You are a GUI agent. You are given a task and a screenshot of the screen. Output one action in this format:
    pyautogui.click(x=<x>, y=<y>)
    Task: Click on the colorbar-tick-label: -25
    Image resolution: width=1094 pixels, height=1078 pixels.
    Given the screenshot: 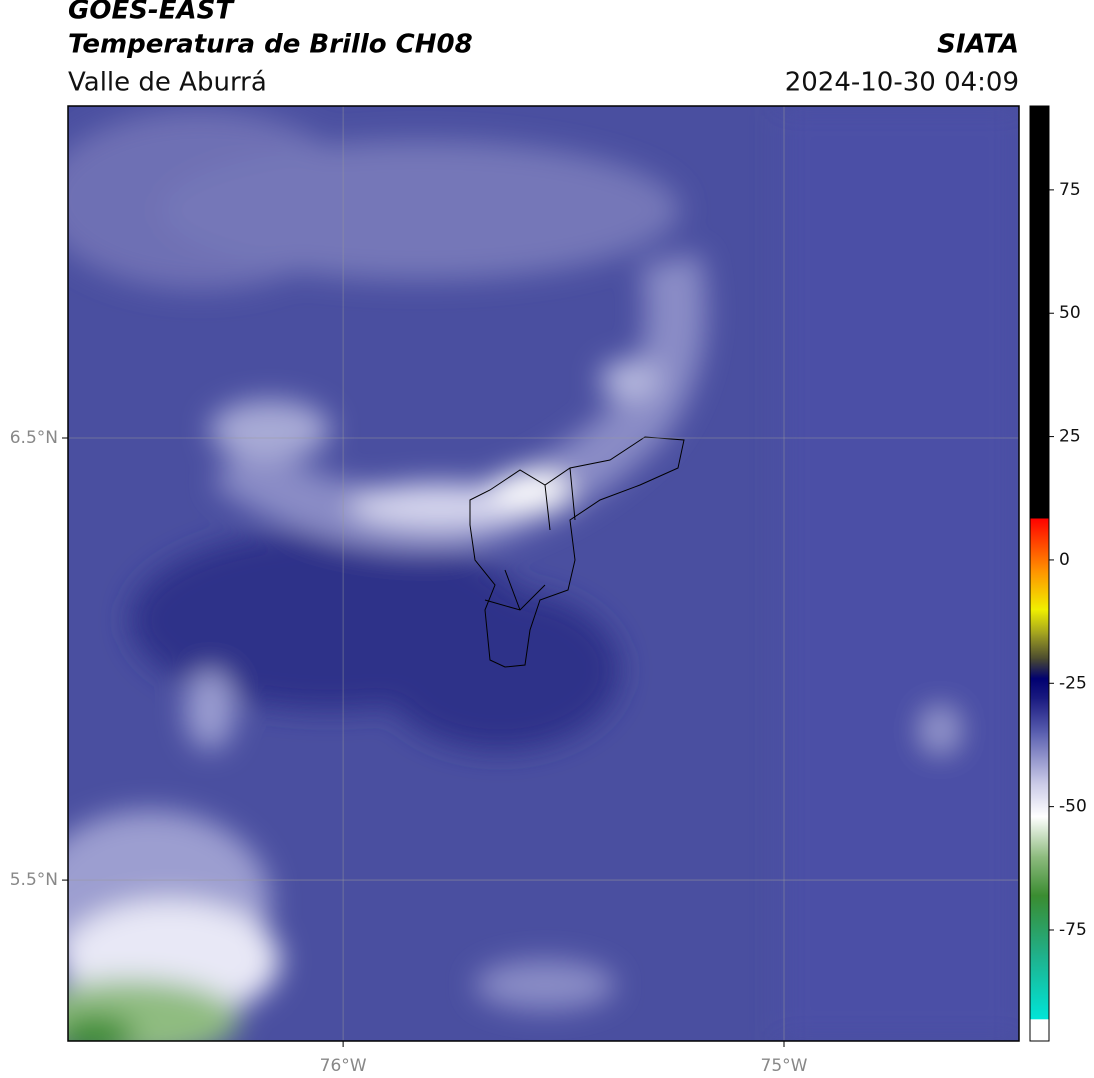 What is the action you would take?
    pyautogui.click(x=1073, y=683)
    